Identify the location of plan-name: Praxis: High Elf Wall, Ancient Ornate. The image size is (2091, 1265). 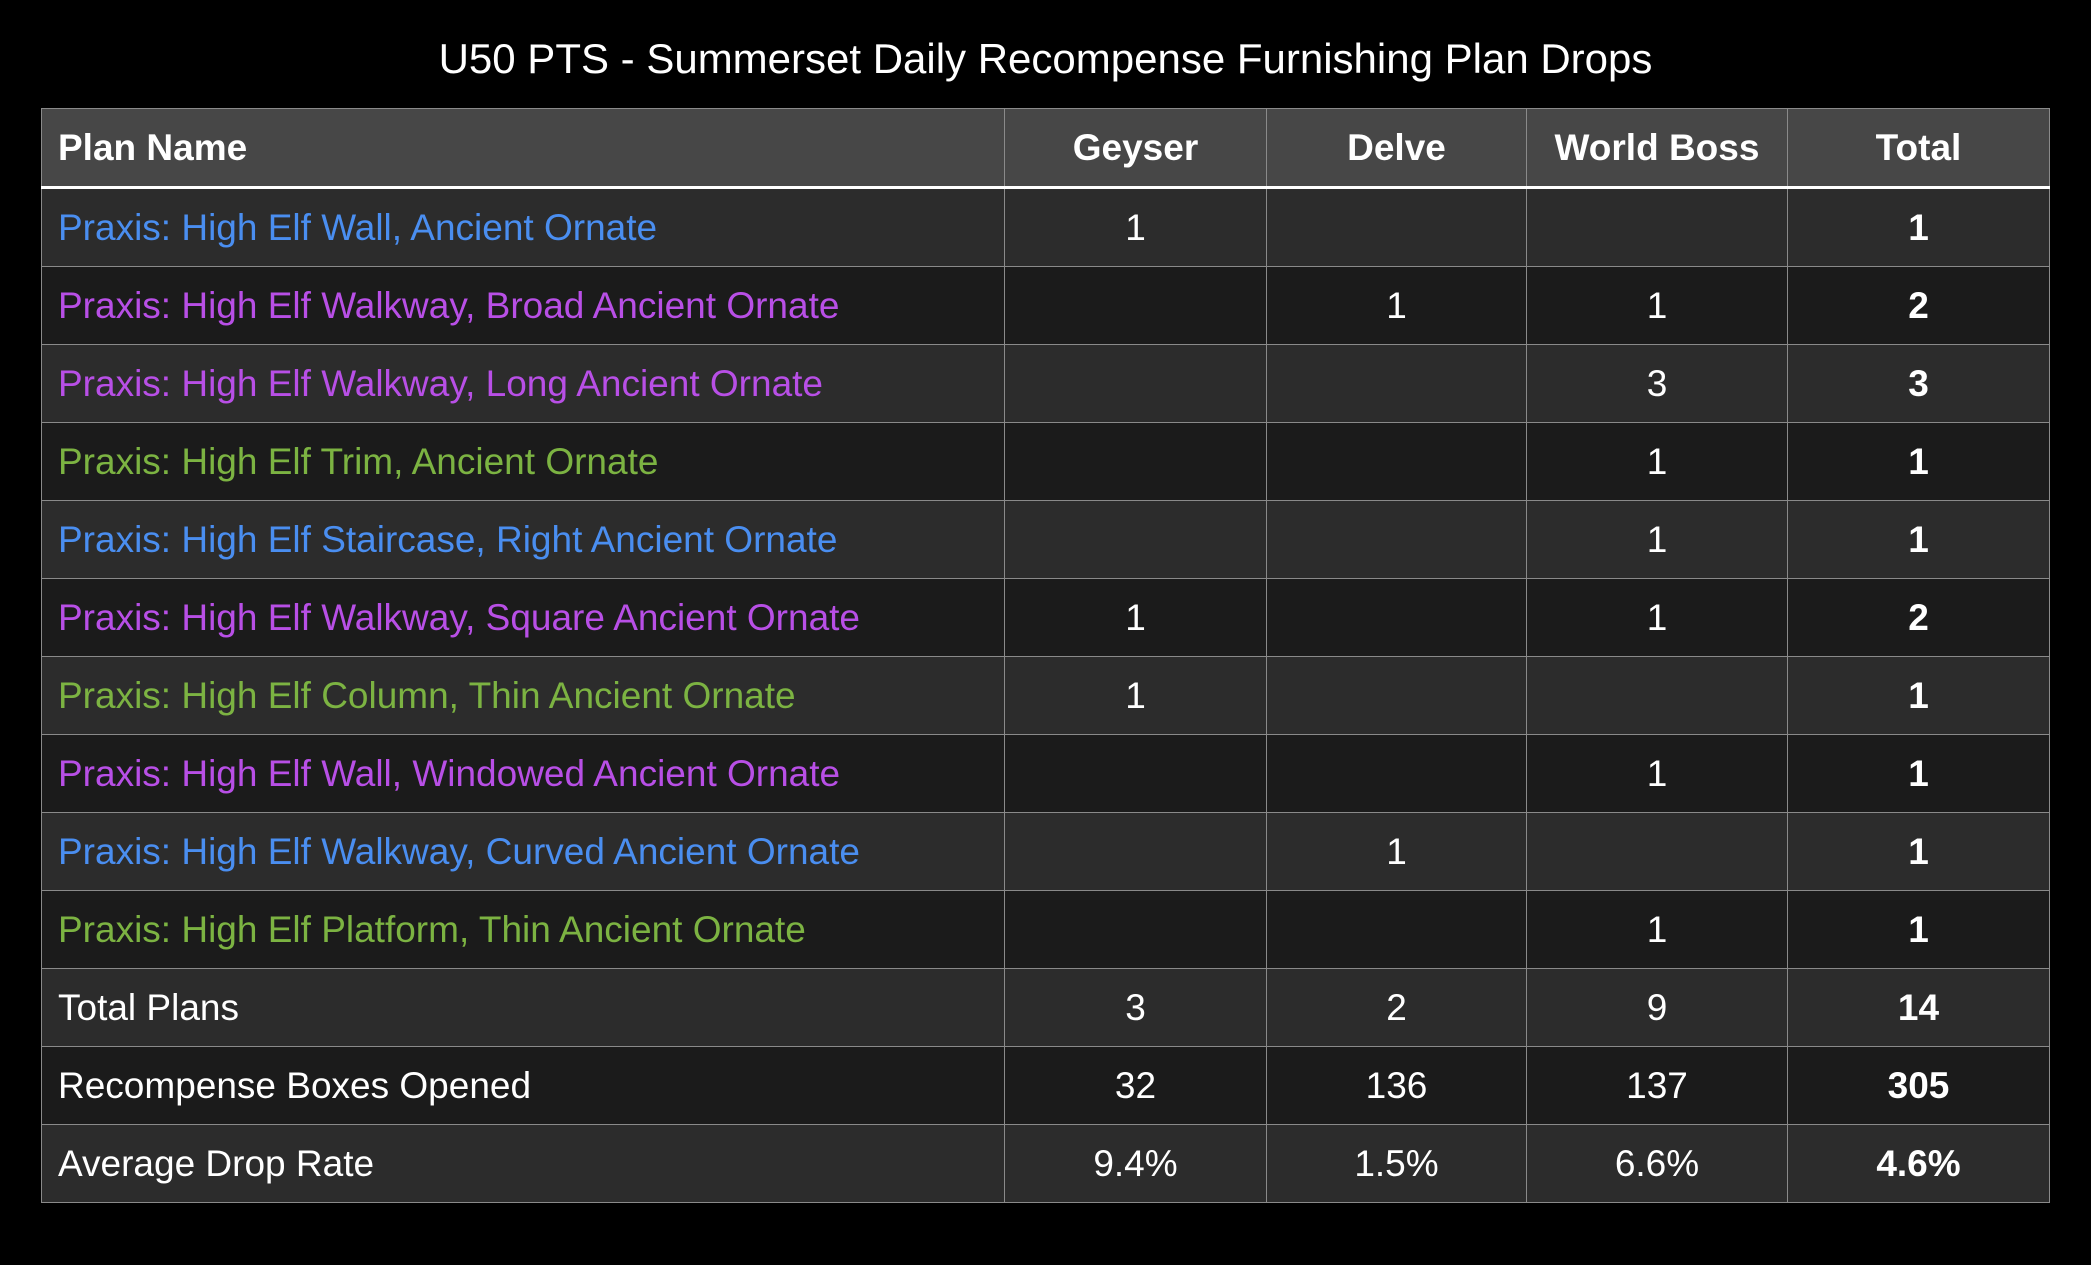
(523, 227).